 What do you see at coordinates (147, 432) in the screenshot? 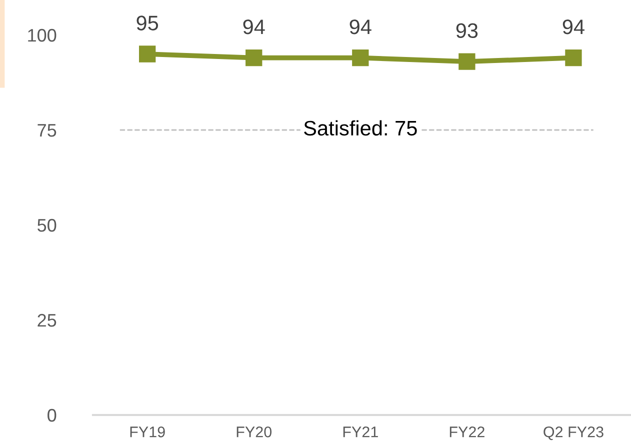
I see `x-tick-label: FY19` at bounding box center [147, 432].